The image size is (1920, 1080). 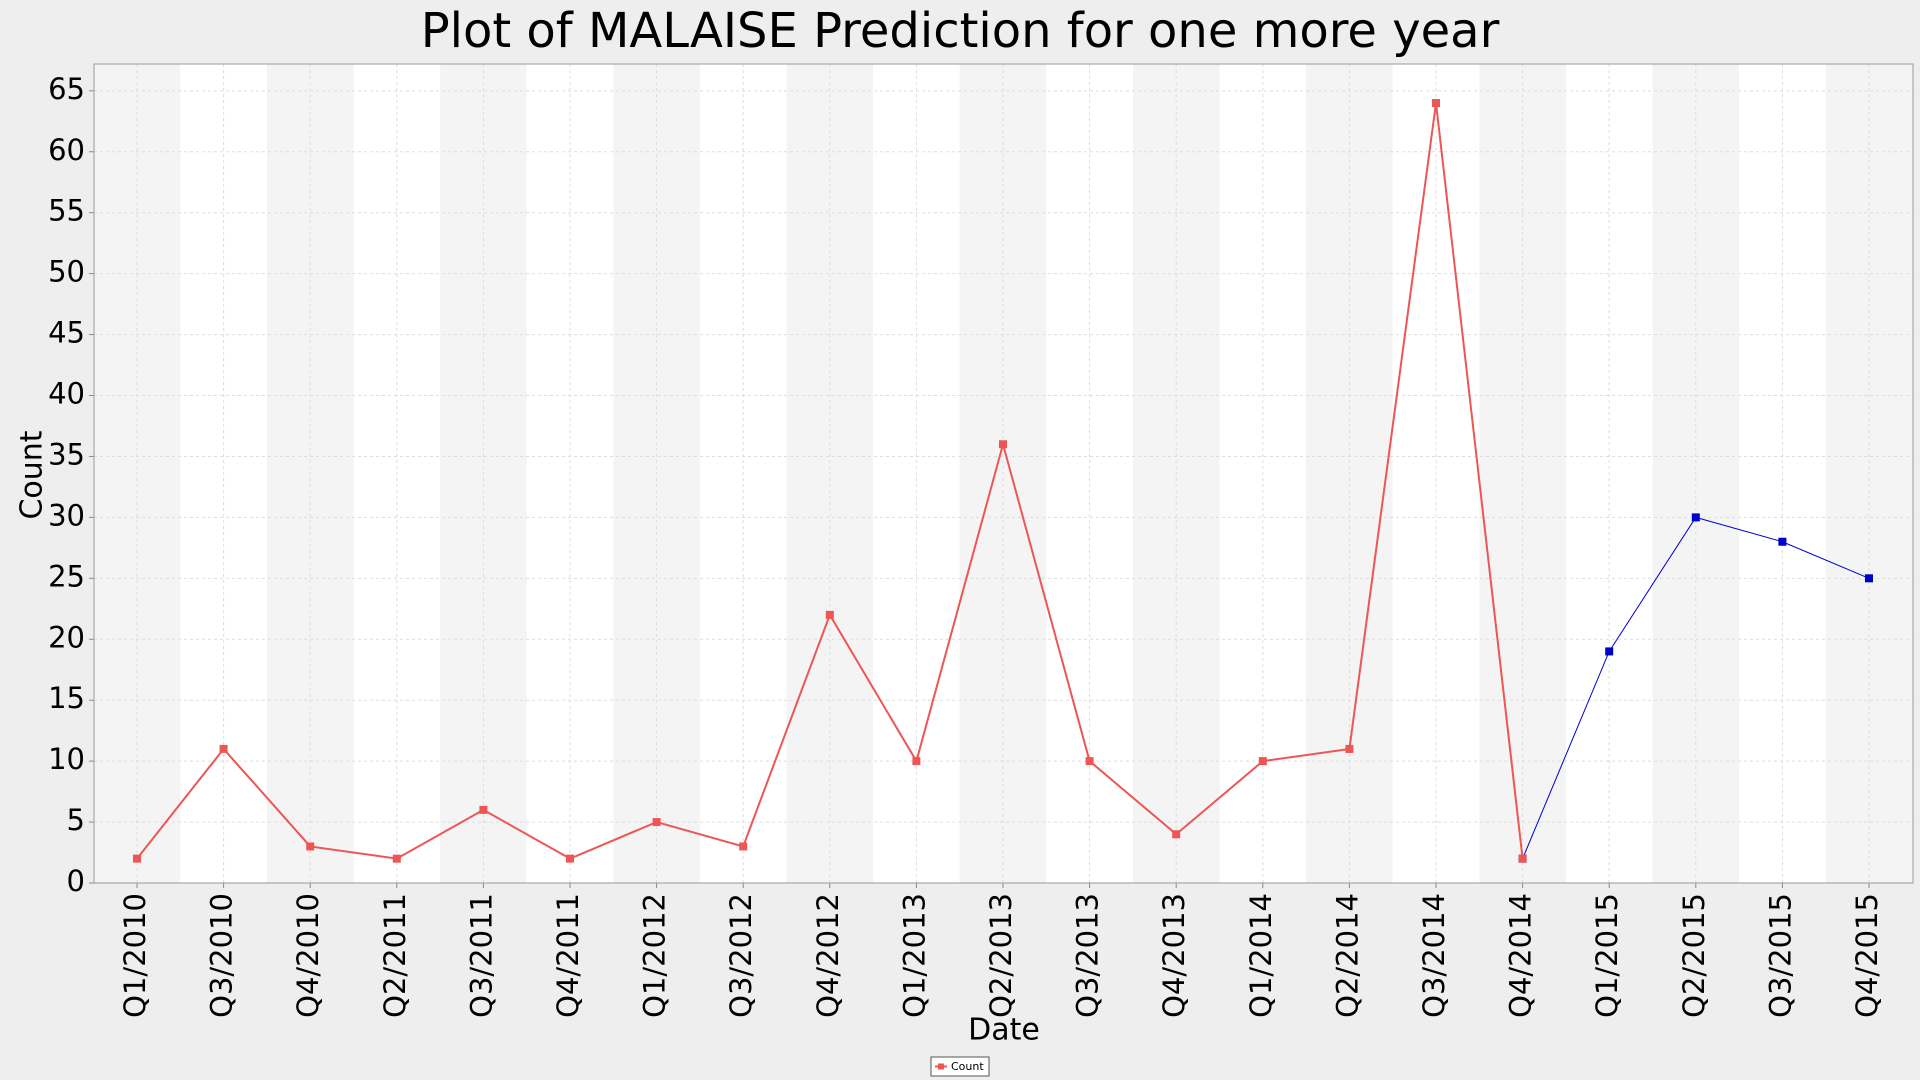 What do you see at coordinates (222, 955) in the screenshot?
I see `x-tick-label: Q3/2010` at bounding box center [222, 955].